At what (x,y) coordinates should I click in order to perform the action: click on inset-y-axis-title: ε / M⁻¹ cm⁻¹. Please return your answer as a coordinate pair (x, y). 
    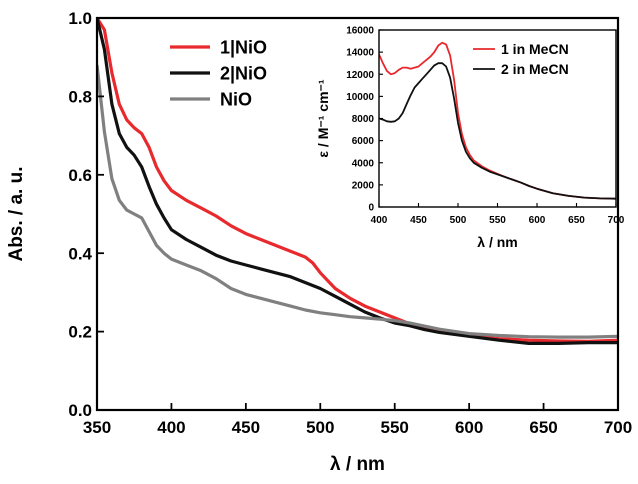
    Looking at the image, I should click on (323, 118).